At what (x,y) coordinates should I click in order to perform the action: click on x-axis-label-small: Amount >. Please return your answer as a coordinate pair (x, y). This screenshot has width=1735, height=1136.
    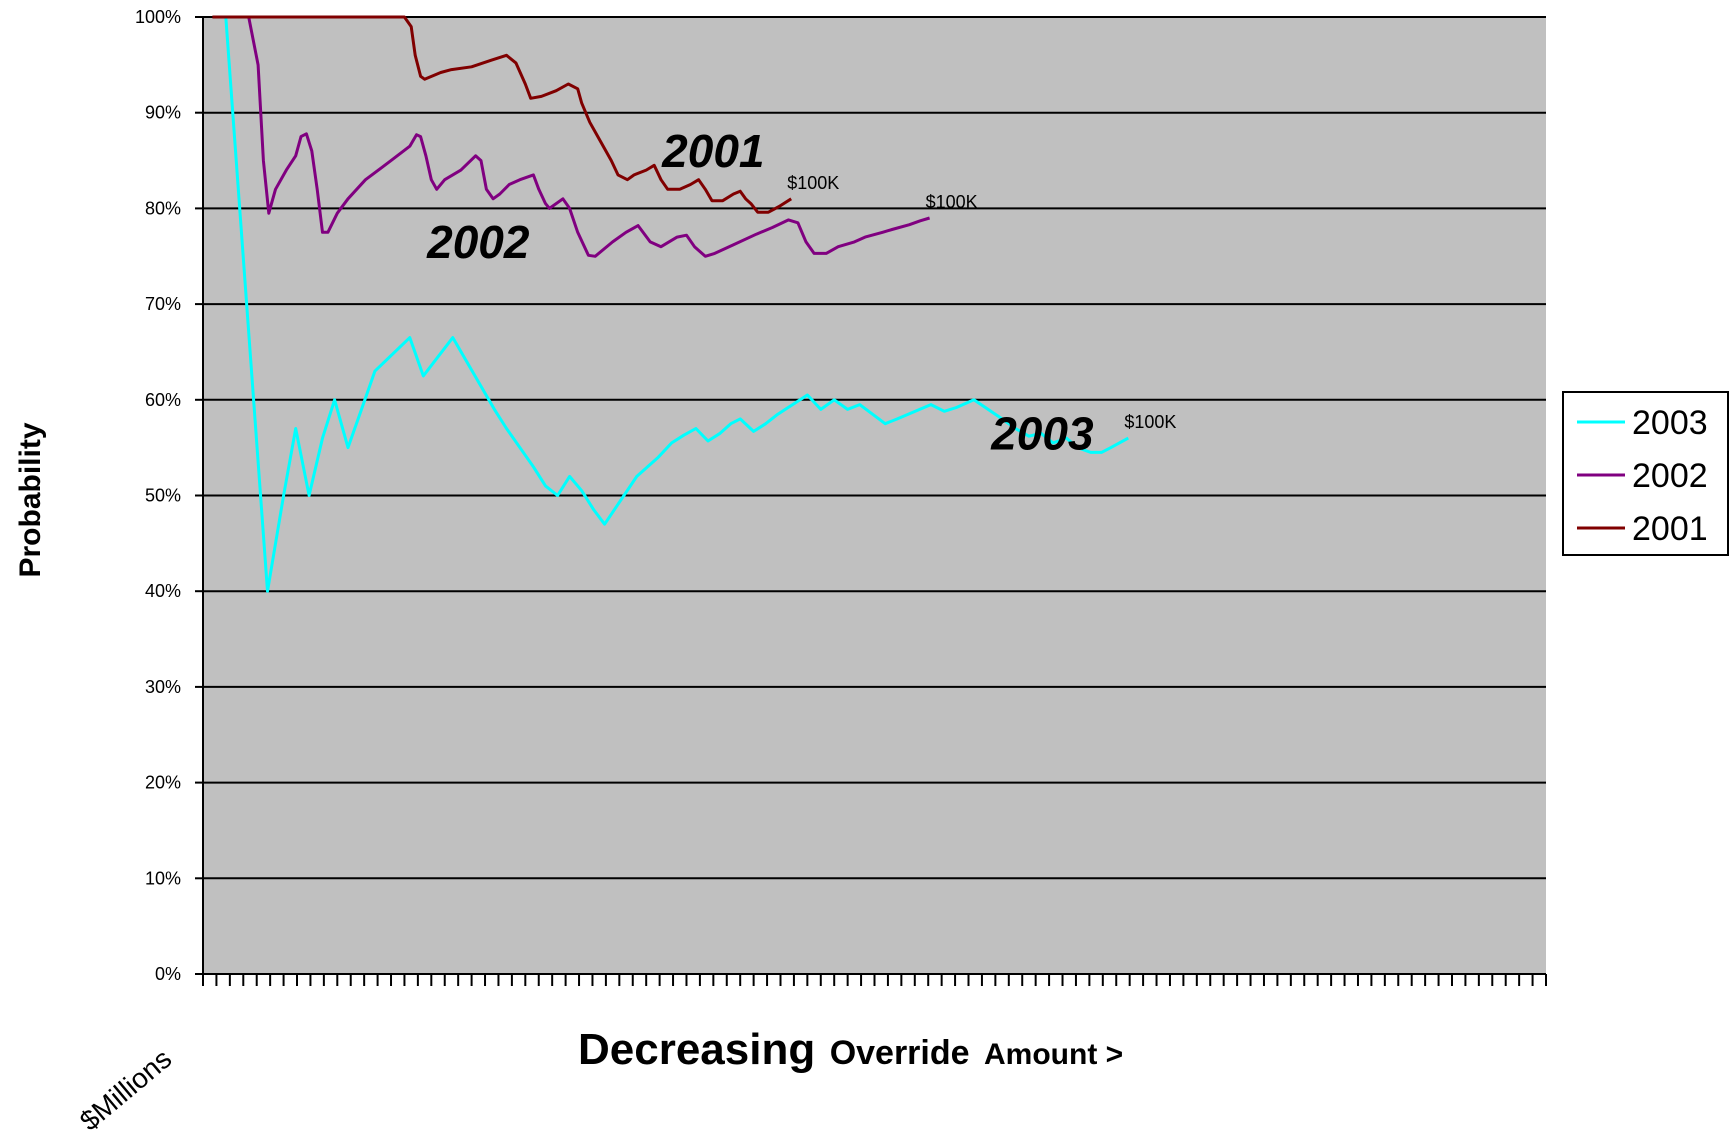
    Looking at the image, I should click on (1053, 1054).